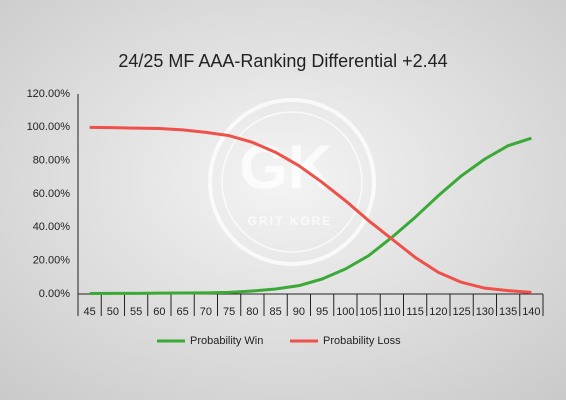 Image resolution: width=566 pixels, height=400 pixels. Describe the element at coordinates (226, 341) in the screenshot. I see `legend-label: Probability Win` at that location.